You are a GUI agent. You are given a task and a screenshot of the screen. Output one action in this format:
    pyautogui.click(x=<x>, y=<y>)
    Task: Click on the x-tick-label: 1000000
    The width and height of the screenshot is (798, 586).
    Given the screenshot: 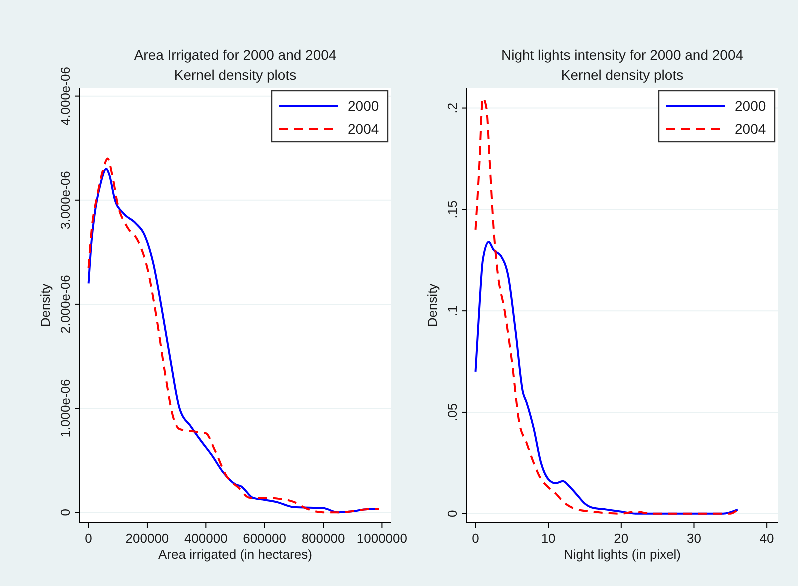 What is the action you would take?
    pyautogui.click(x=382, y=538)
    